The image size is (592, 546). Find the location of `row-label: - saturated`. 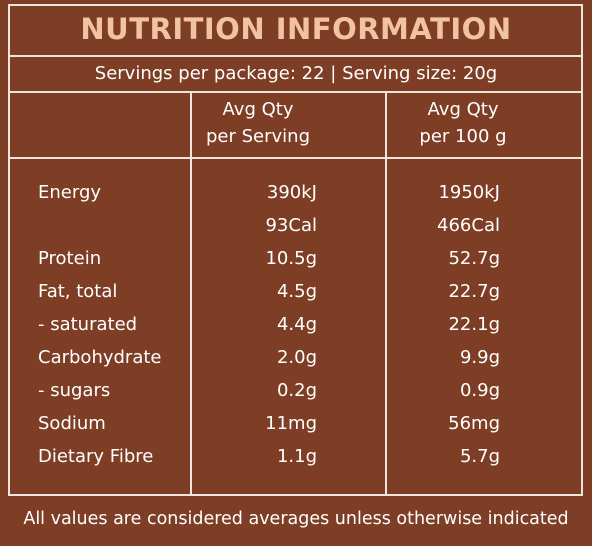

row-label: - saturated is located at coordinates (88, 324).